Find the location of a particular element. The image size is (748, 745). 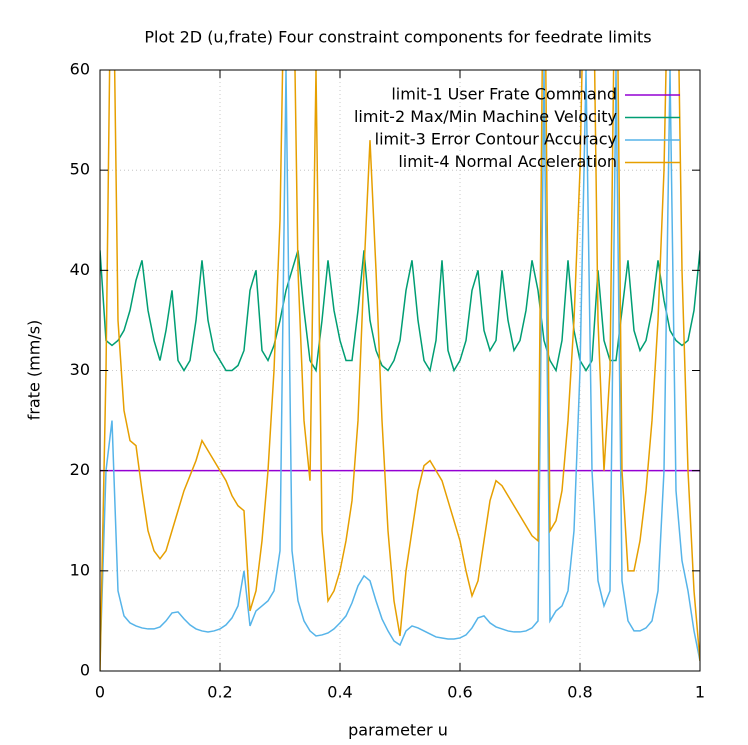

y-axis-label: frate (mm/s) is located at coordinates (34, 370).